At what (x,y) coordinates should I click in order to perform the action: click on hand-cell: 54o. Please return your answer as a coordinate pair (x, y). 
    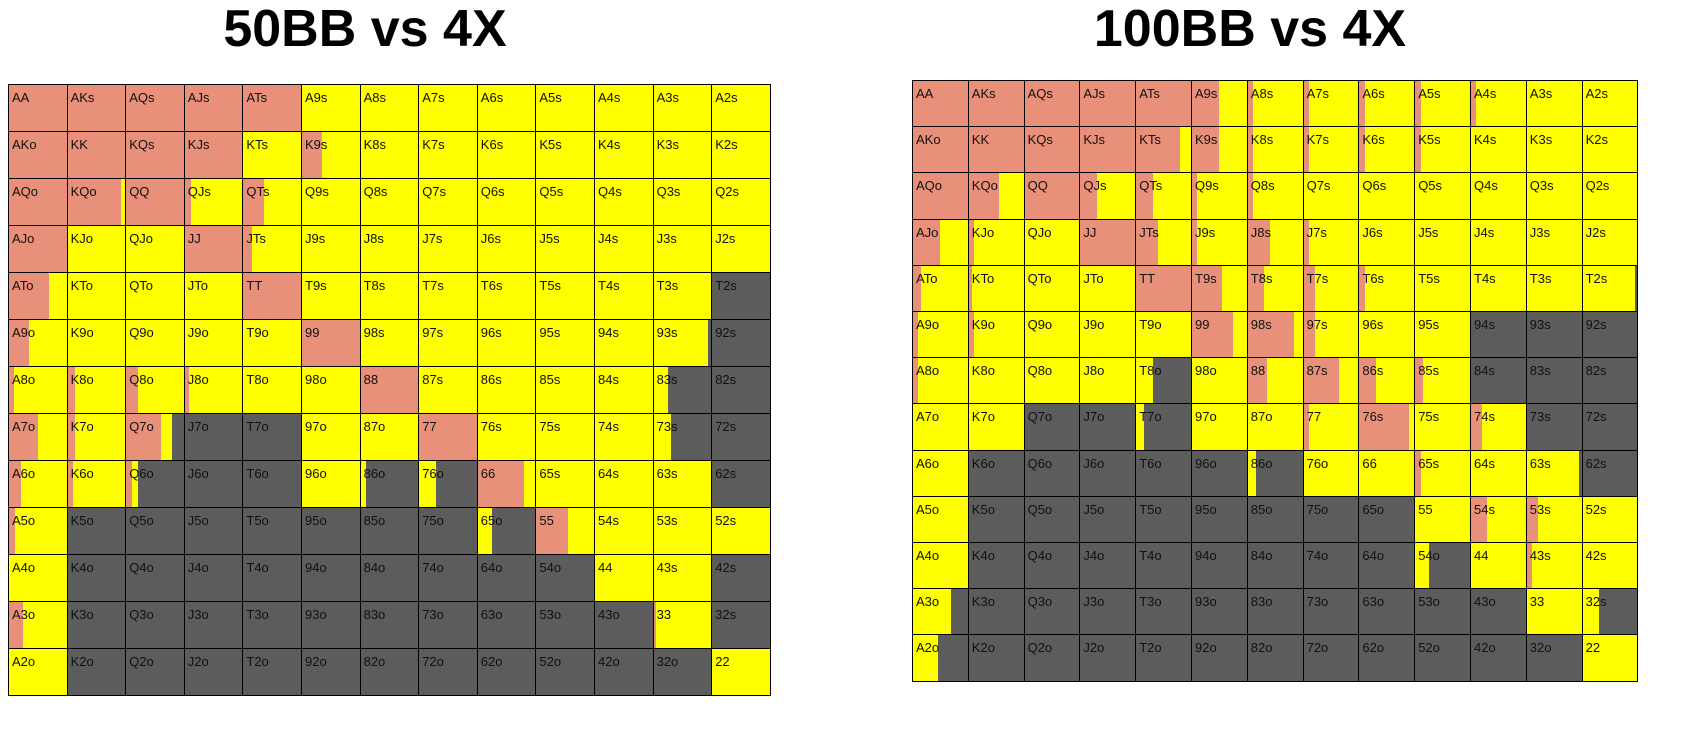
    Looking at the image, I should click on (1443, 566).